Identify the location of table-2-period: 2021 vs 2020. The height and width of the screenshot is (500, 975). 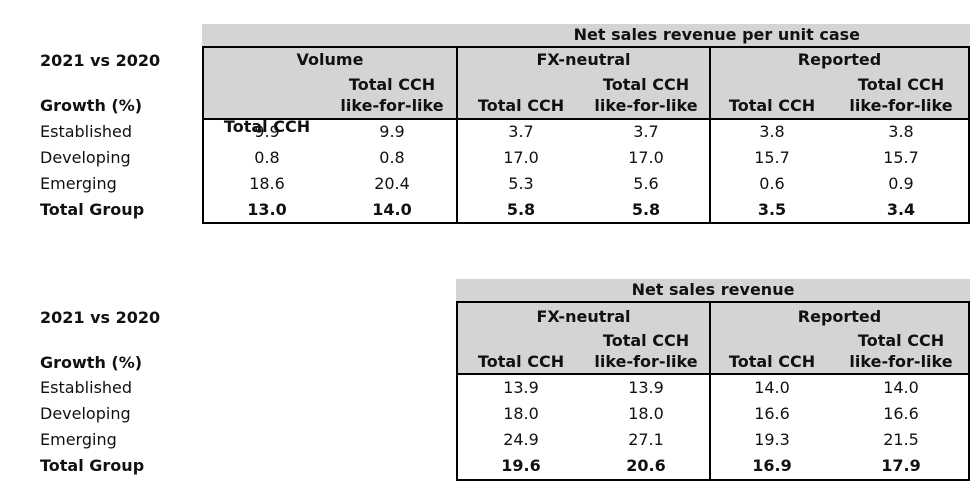
(100, 317).